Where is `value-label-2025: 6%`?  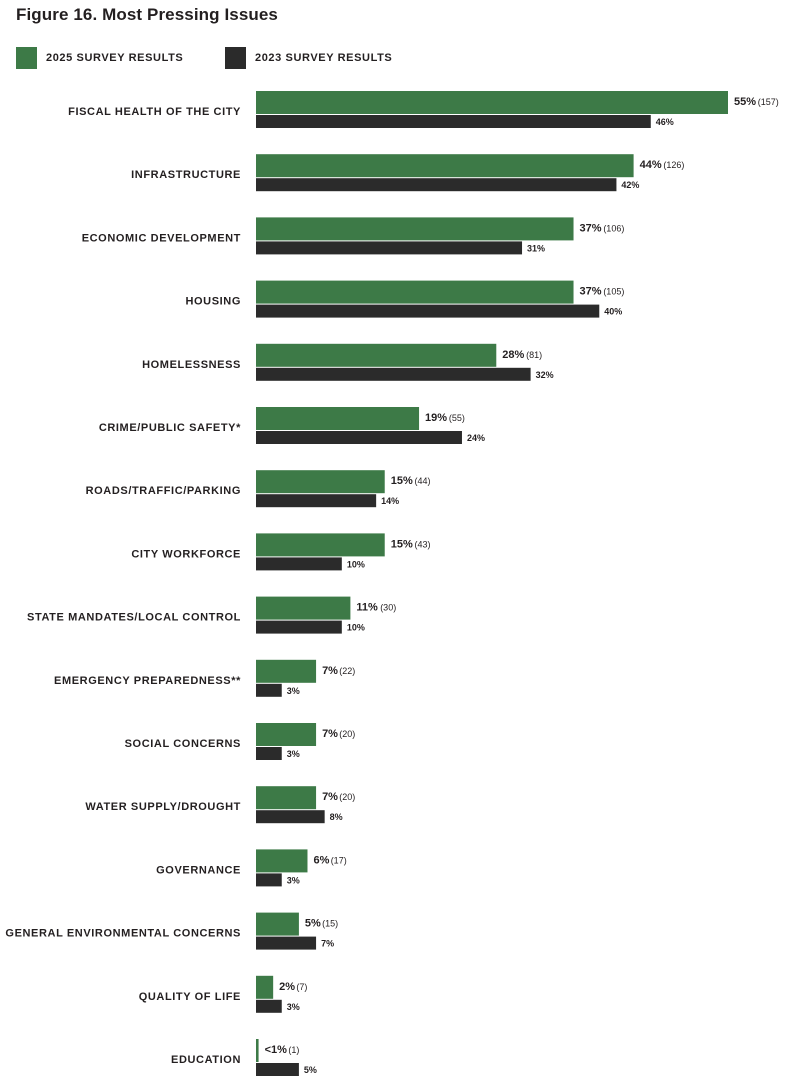 value-label-2025: 6% is located at coordinates (321, 860).